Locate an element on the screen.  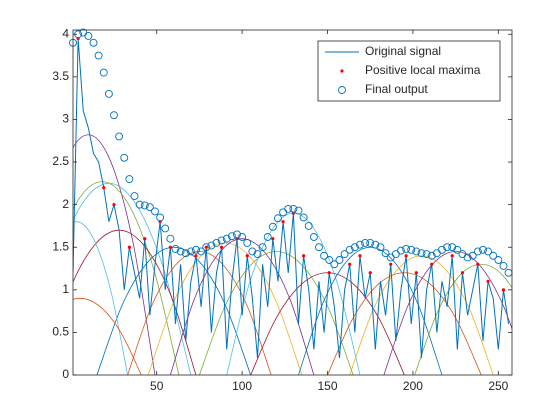
x-tick-label: 100 is located at coordinates (242, 386).